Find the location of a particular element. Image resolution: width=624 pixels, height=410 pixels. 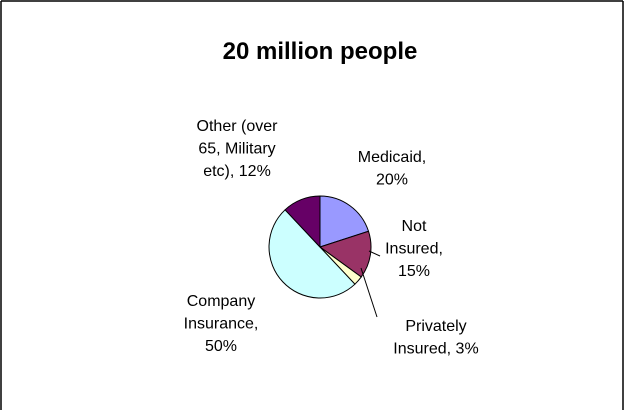

slice-label-line: 20% is located at coordinates (392, 180).